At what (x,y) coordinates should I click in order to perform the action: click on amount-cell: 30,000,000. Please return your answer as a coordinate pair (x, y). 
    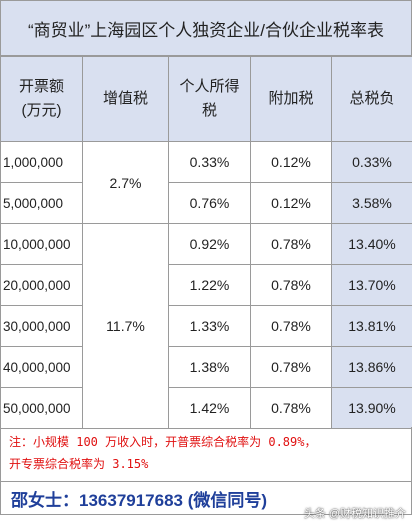
    Looking at the image, I should click on (41, 326).